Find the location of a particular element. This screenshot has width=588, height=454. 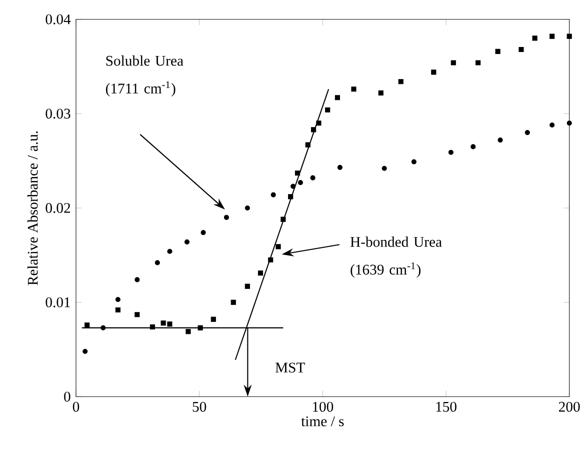

y-tick-label: 0.01 is located at coordinates (58, 302).